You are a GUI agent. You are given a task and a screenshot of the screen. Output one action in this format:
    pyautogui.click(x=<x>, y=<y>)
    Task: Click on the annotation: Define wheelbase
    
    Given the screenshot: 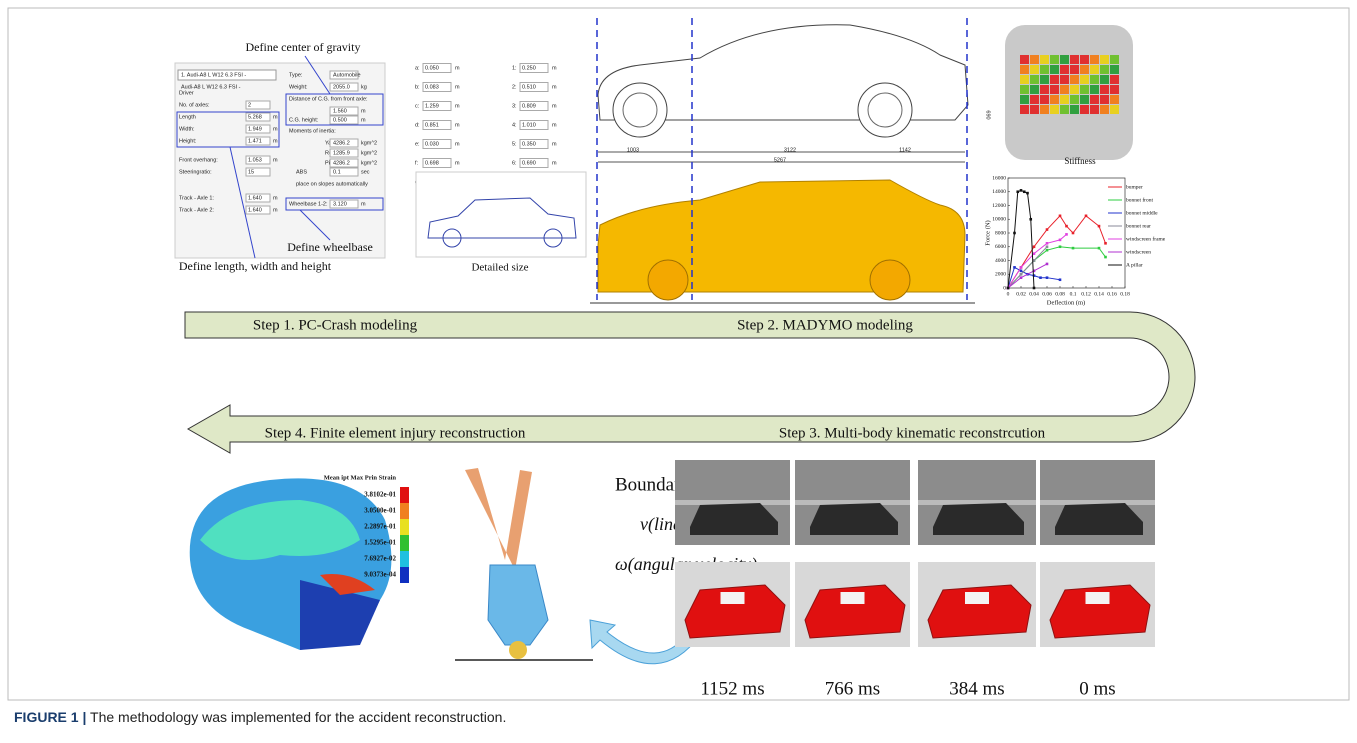 What is the action you would take?
    pyautogui.click(x=330, y=247)
    